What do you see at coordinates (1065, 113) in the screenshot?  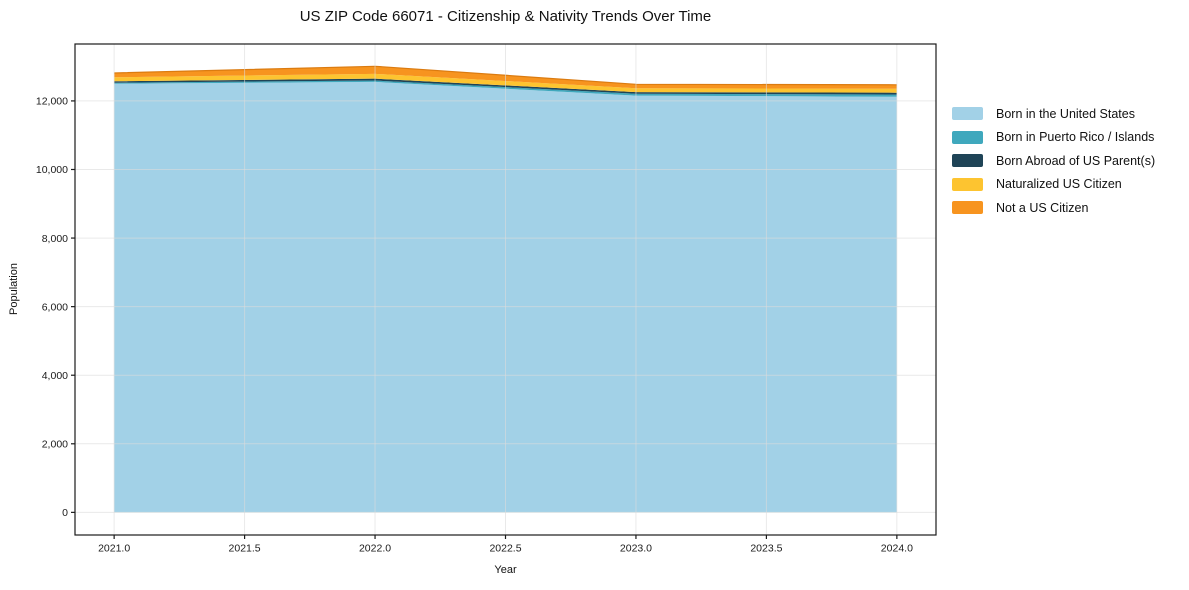 I see `legend-label: Born in the United States` at bounding box center [1065, 113].